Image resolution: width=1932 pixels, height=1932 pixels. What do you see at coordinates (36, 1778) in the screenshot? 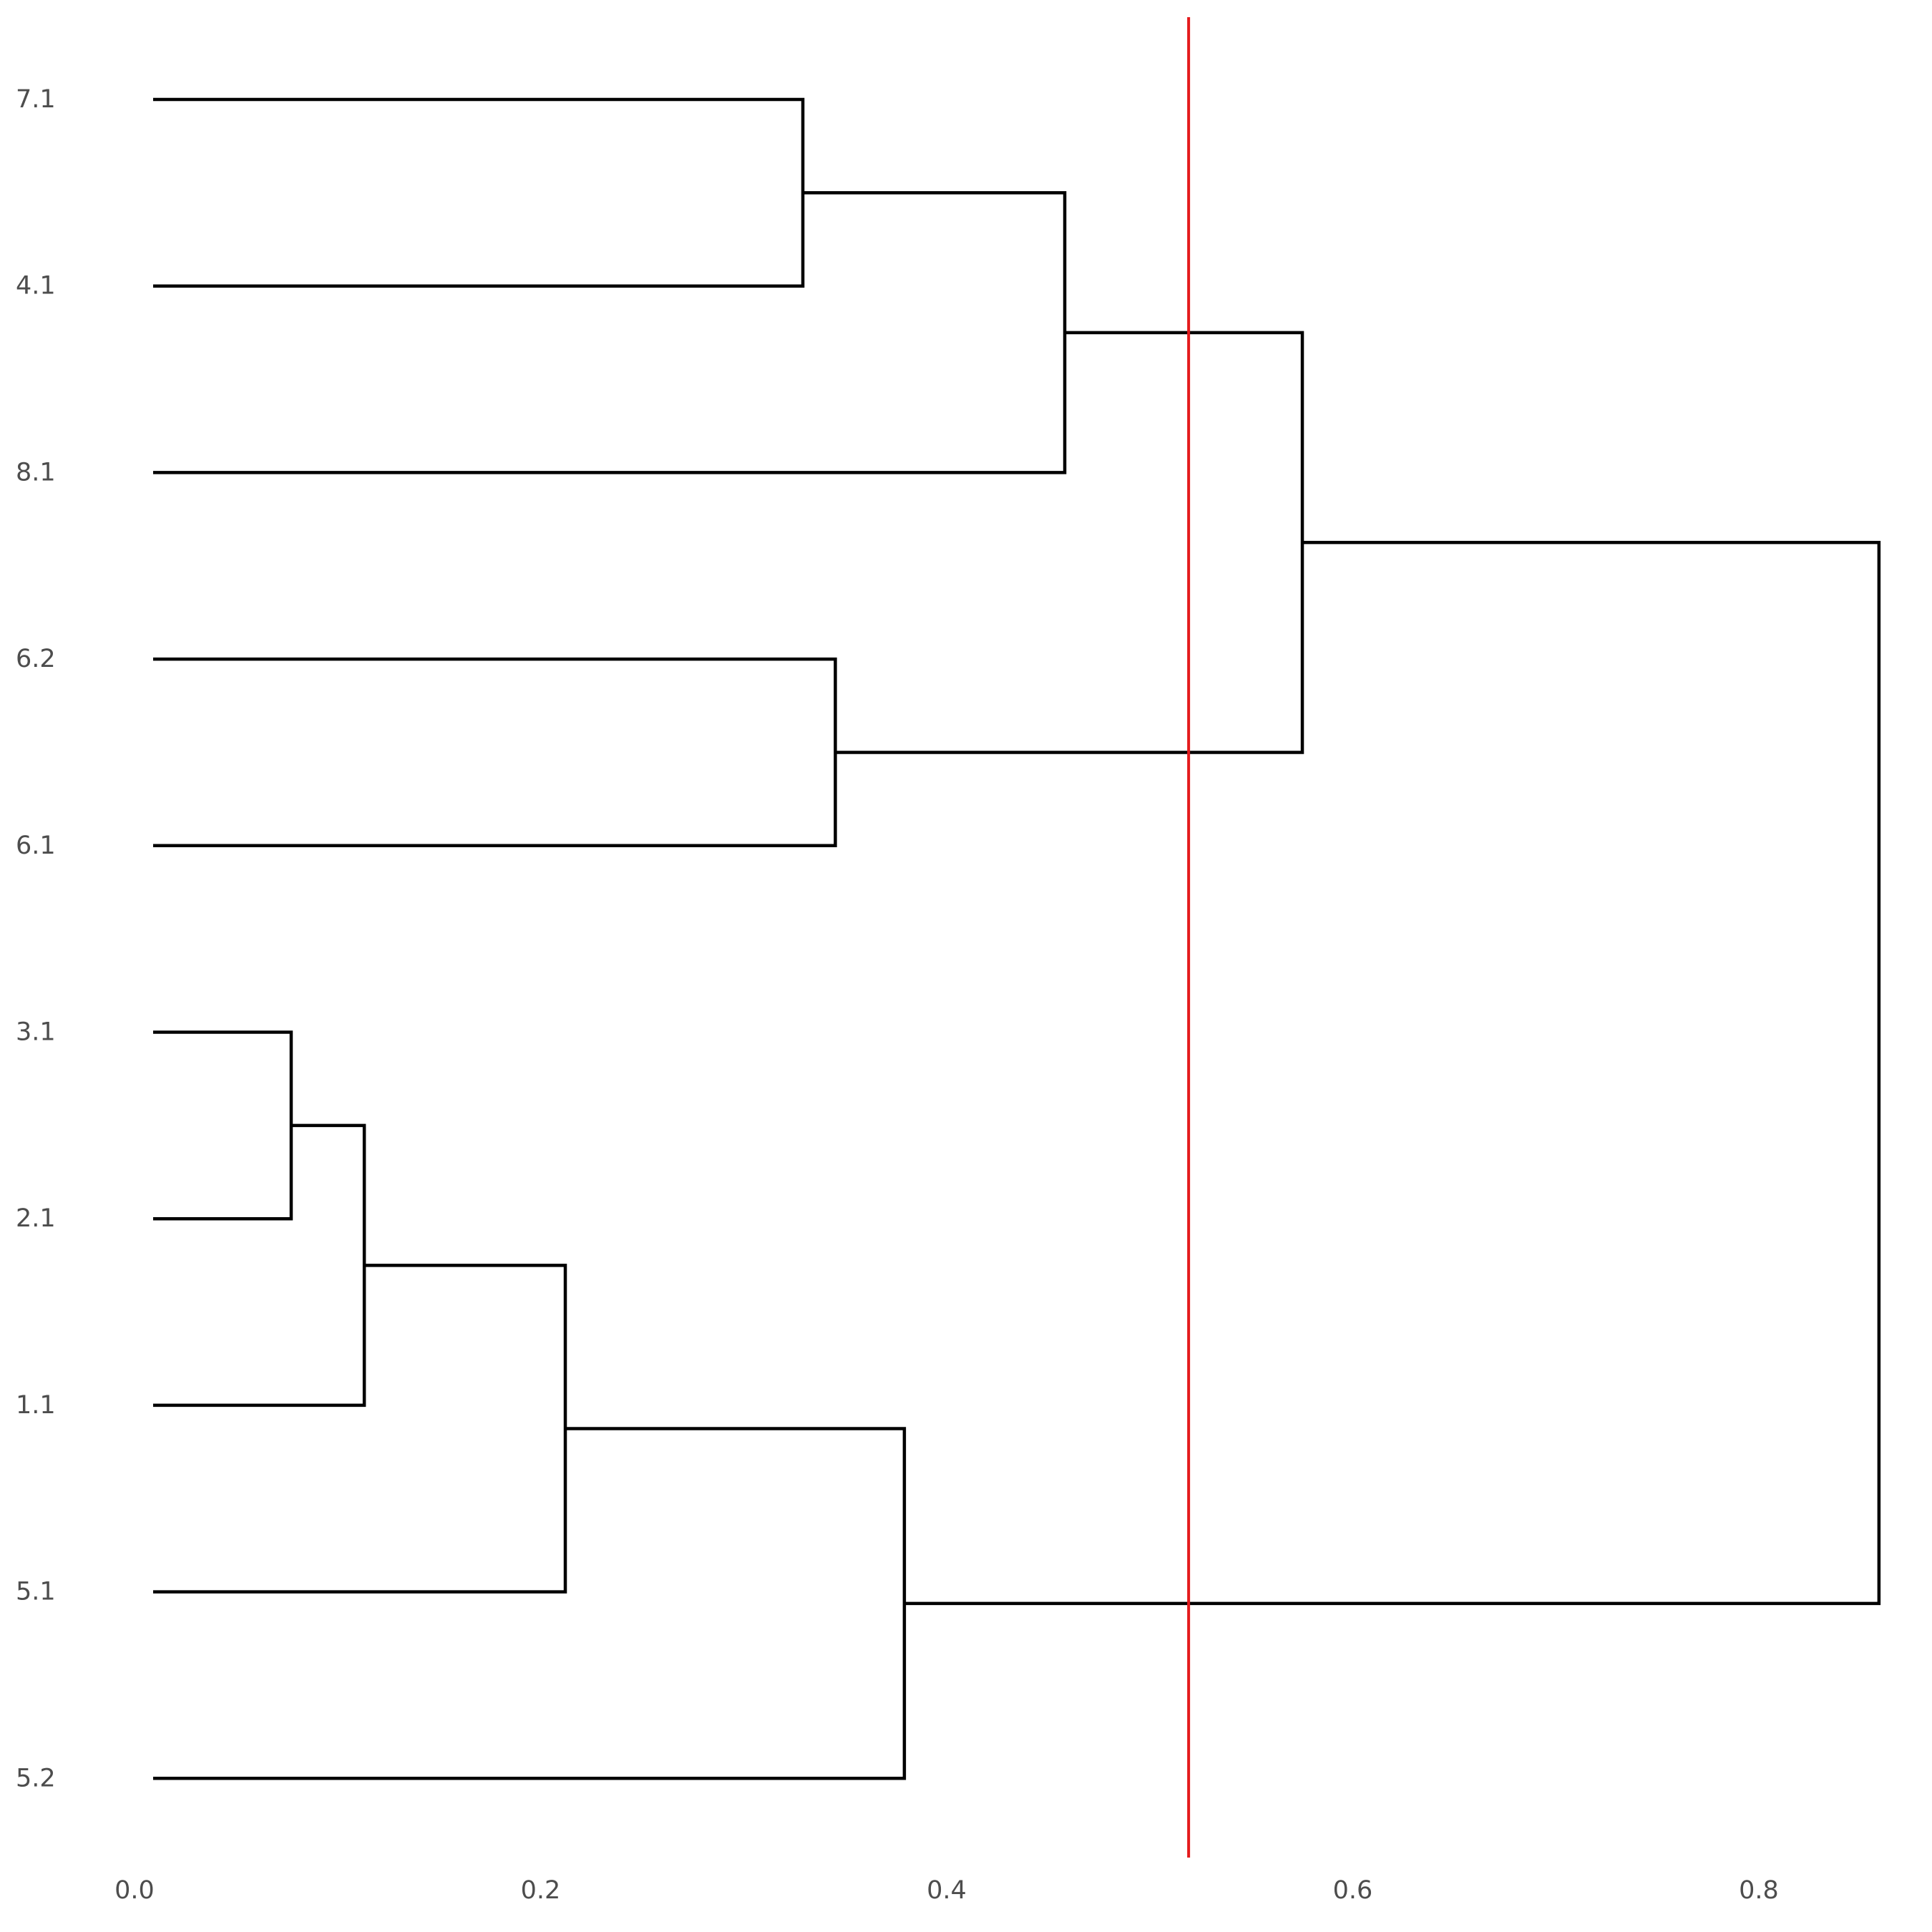
I see `leaf-label: 5.2` at bounding box center [36, 1778].